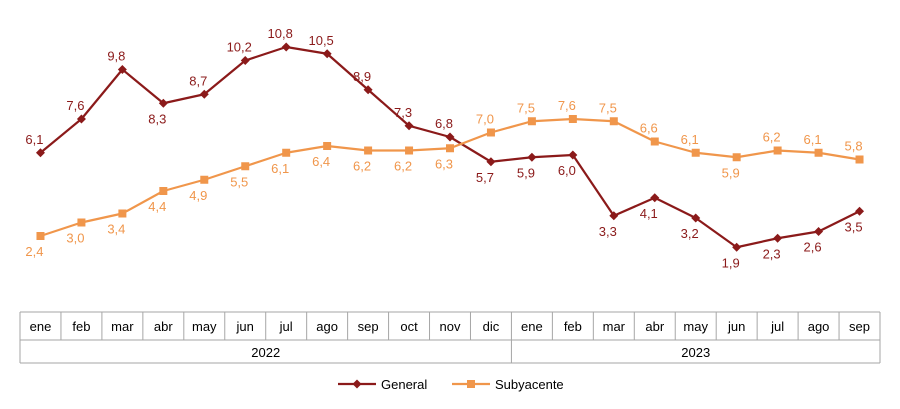  Describe the element at coordinates (368, 326) in the screenshot. I see `x-tick-label: sep` at that location.